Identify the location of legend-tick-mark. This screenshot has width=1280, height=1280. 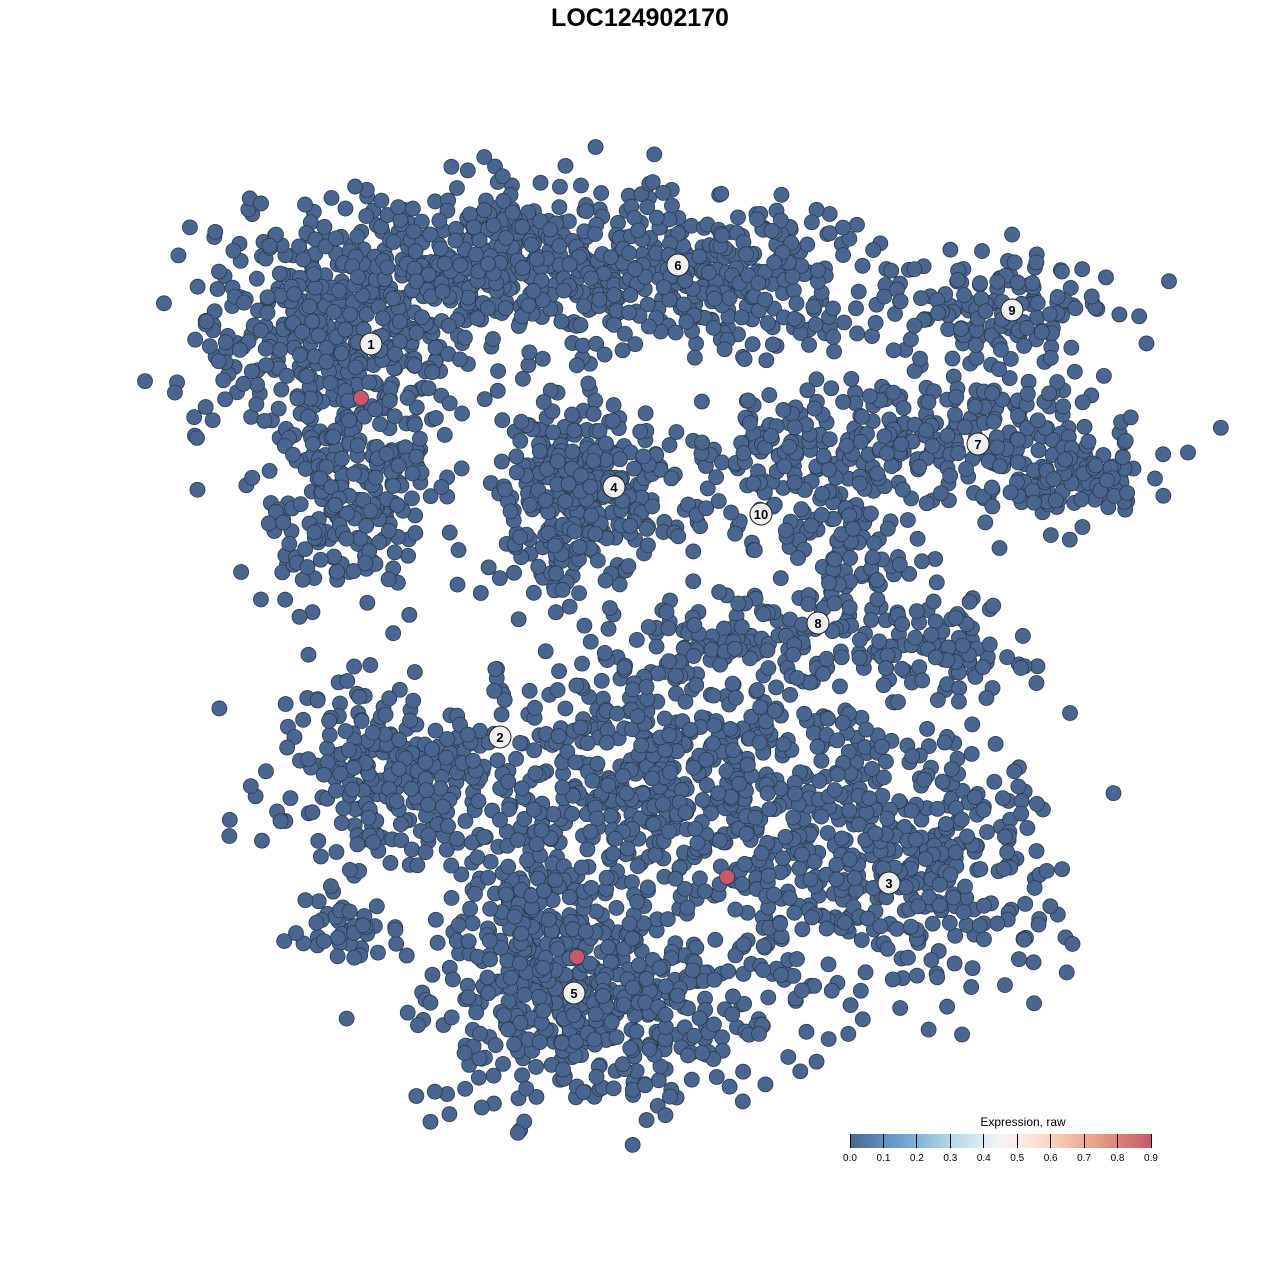
(1017, 1141).